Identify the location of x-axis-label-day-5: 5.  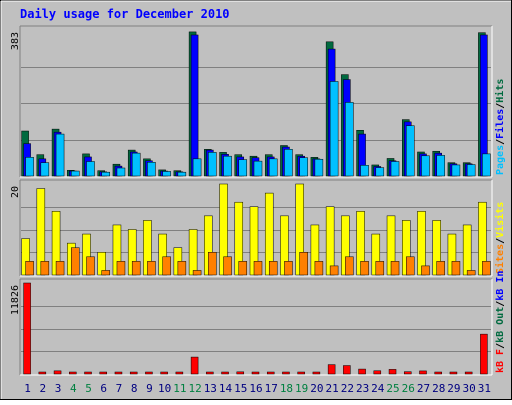
(88, 388).